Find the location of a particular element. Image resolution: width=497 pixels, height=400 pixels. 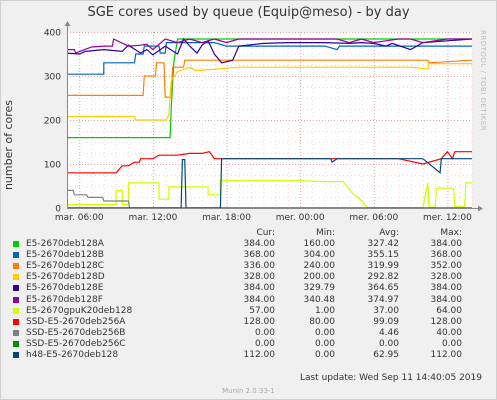

legend-series-name: h48-E5-2670deb128 is located at coordinates (72, 355).